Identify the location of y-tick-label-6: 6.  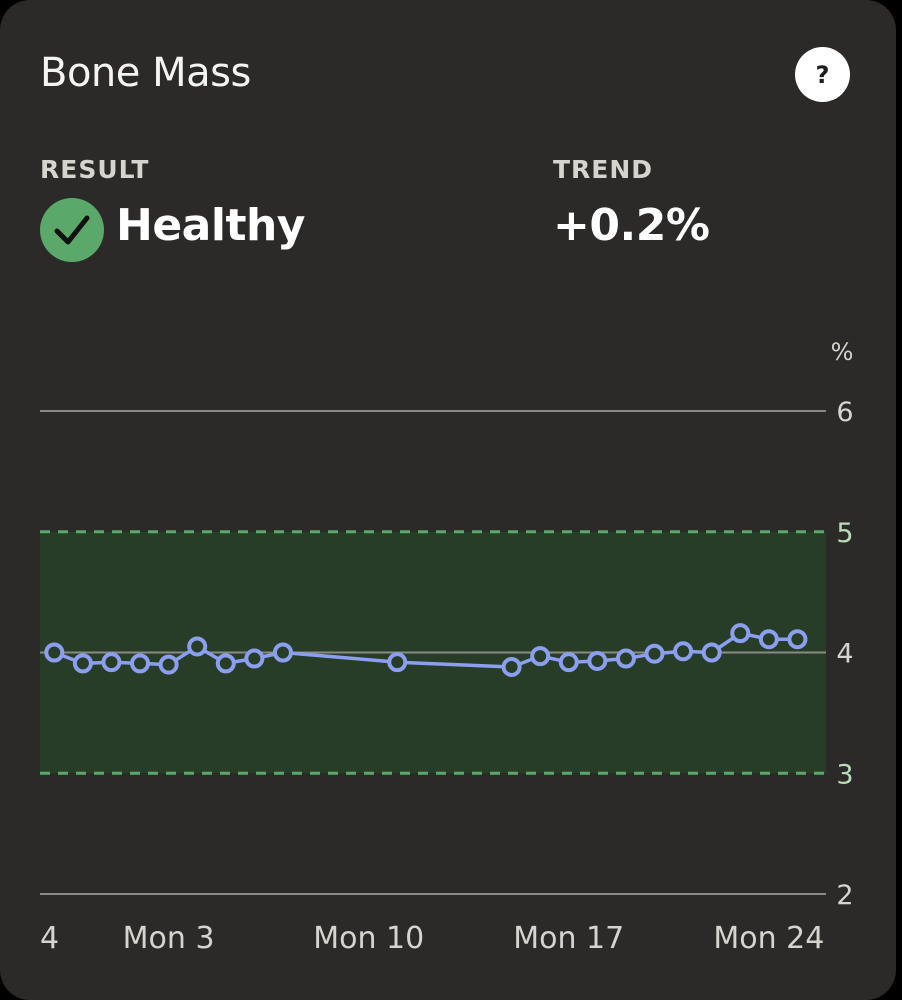
(844, 412).